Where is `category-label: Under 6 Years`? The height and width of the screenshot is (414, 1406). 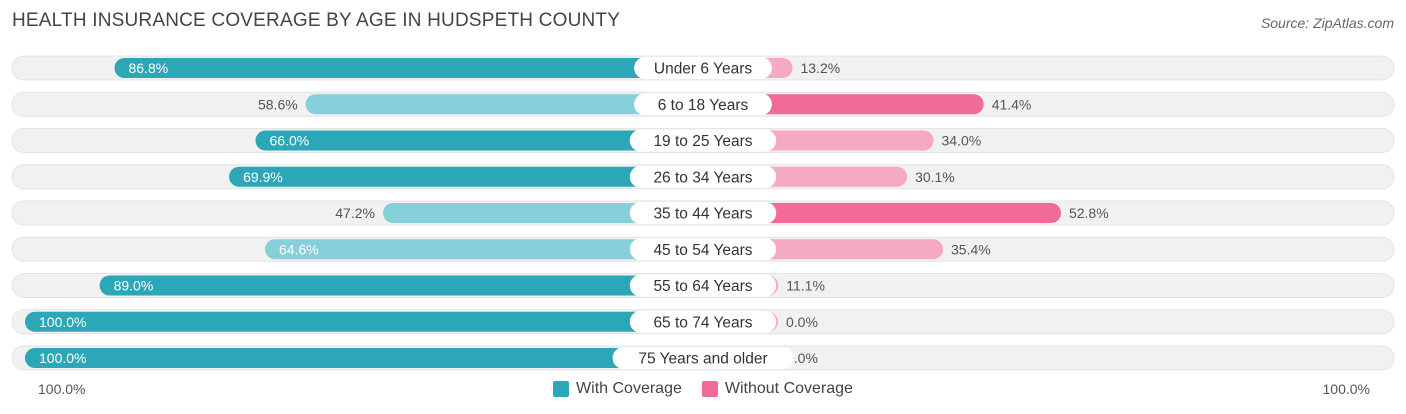 category-label: Under 6 Years is located at coordinates (703, 69).